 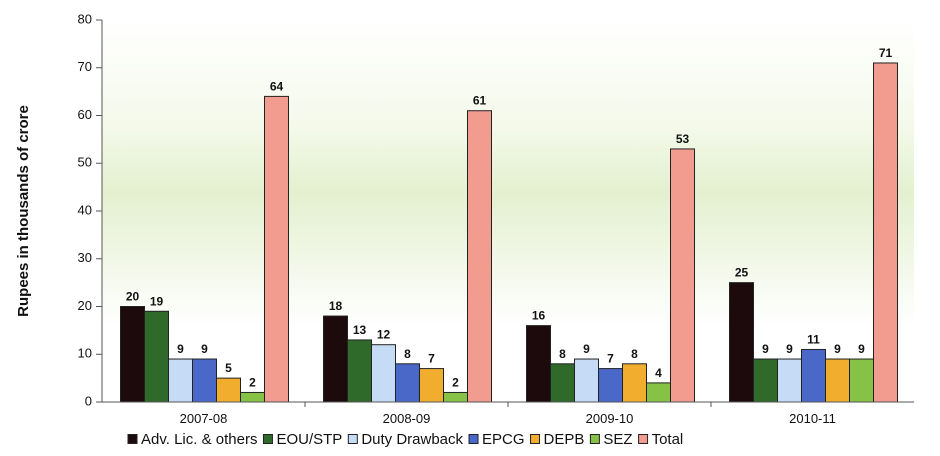 I want to click on data-label: 5, so click(x=228, y=368).